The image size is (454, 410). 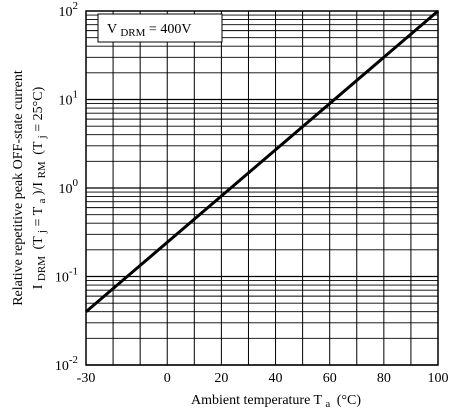 I want to click on x-axis-label: Ambient temperature T a (°C), so click(x=276, y=401).